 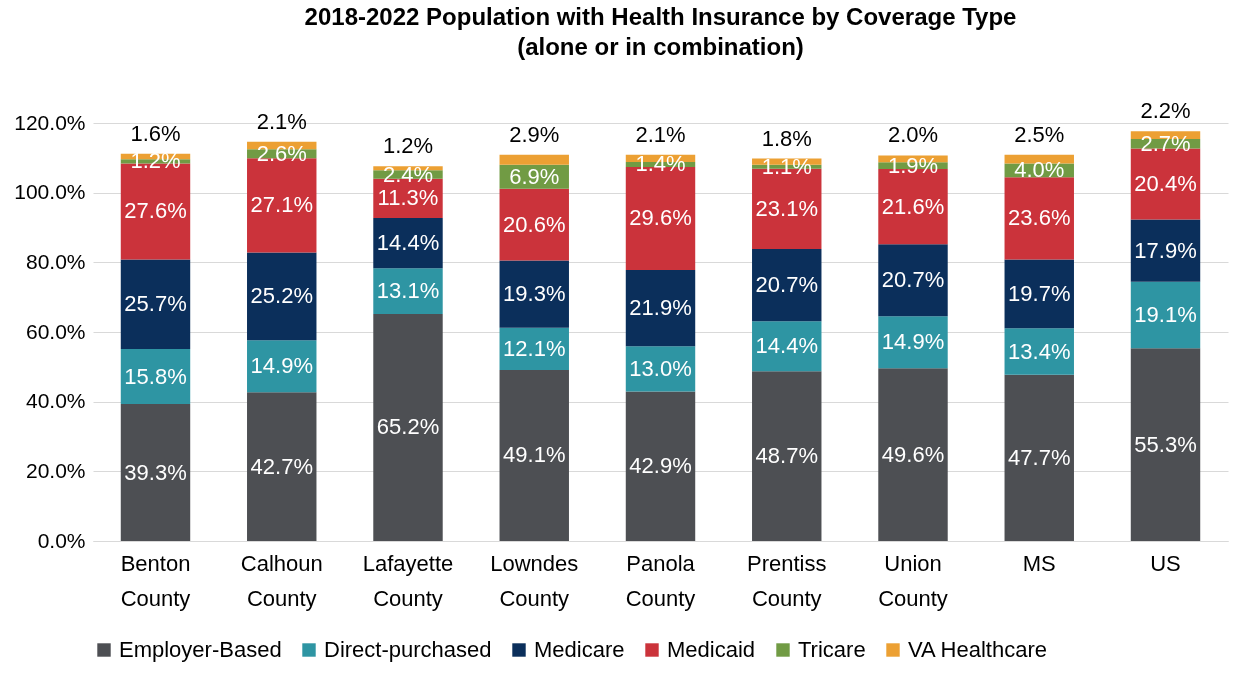 I want to click on data-label: 1.1%, so click(x=786, y=166).